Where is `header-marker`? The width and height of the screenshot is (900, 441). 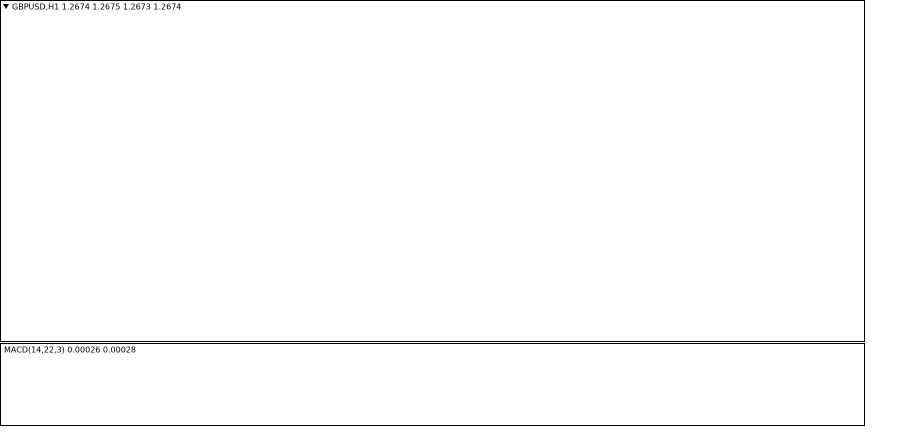
header-marker is located at coordinates (6, 6).